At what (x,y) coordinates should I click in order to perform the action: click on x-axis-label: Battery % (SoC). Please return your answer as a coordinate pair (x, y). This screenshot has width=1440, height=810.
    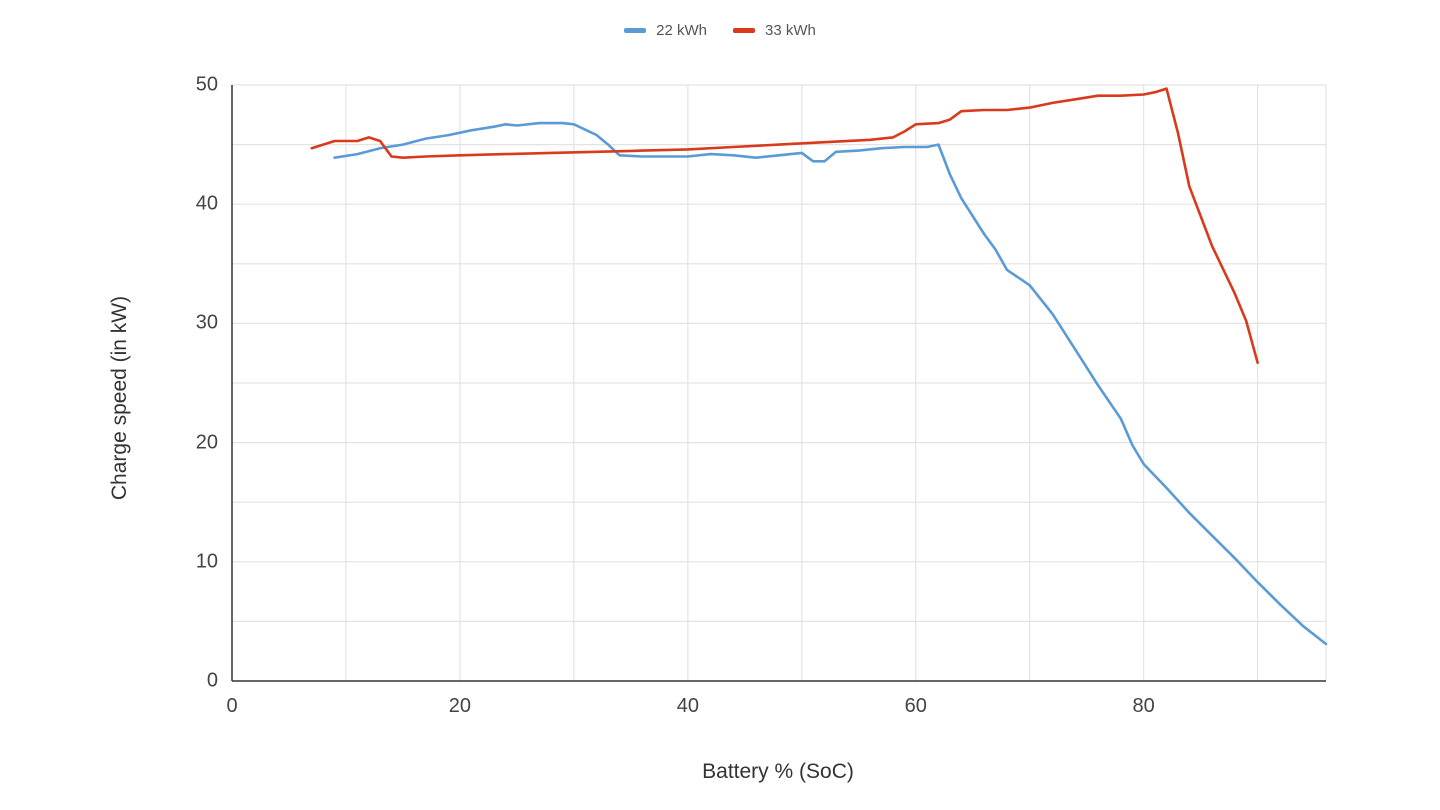
    Looking at the image, I should click on (778, 771).